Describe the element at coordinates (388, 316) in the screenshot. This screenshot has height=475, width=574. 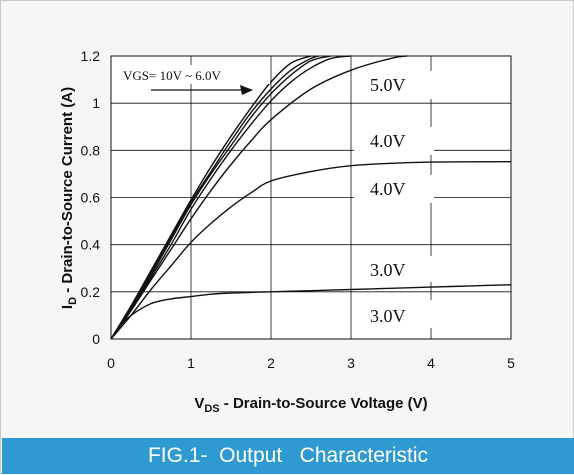
I see `curve-label-3v-lower: 3.0V` at that location.